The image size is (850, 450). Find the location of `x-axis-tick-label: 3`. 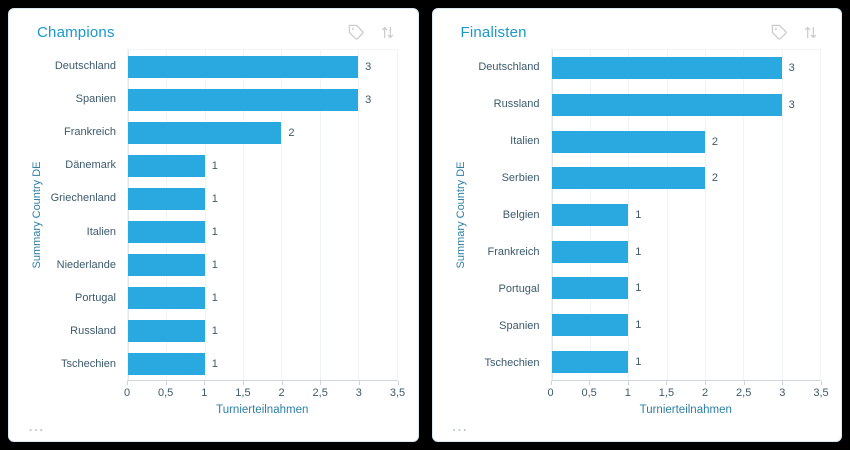

x-axis-tick-label: 3 is located at coordinates (358, 393).